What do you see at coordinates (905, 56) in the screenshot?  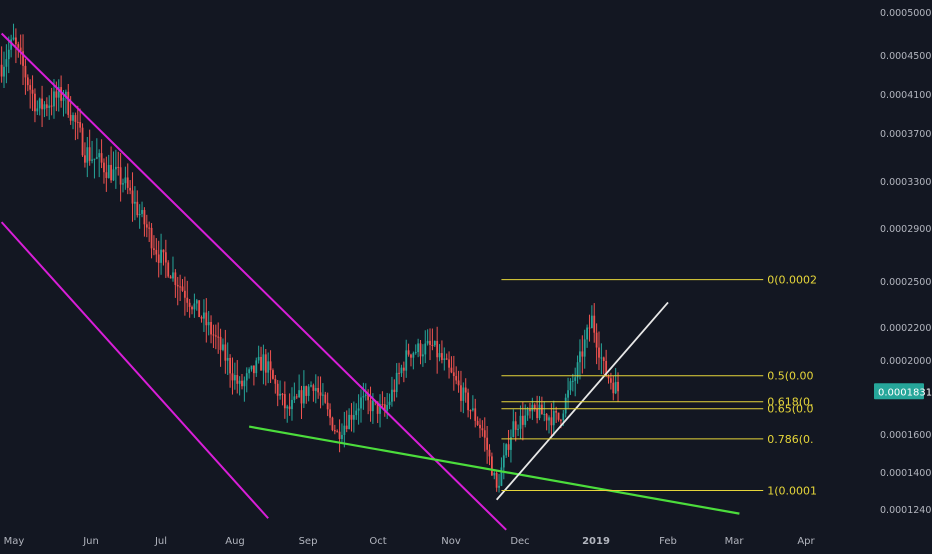 I see `y-tick-label: 0.0004500` at bounding box center [905, 56].